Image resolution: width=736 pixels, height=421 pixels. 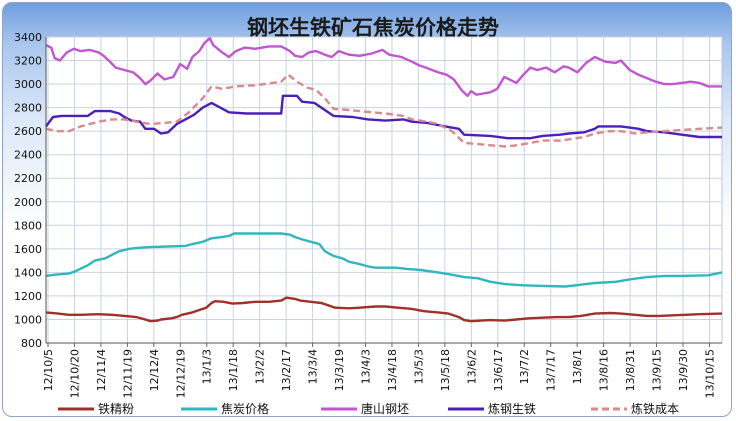 What do you see at coordinates (286, 370) in the screenshot?
I see `x-tick-label: 13/2/17` at bounding box center [286, 370].